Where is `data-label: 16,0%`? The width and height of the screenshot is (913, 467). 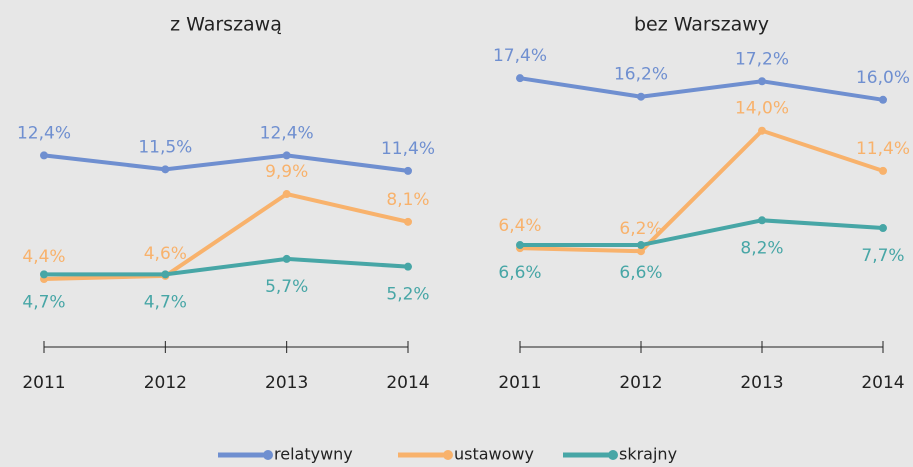
data-label: 16,0% is located at coordinates (883, 78).